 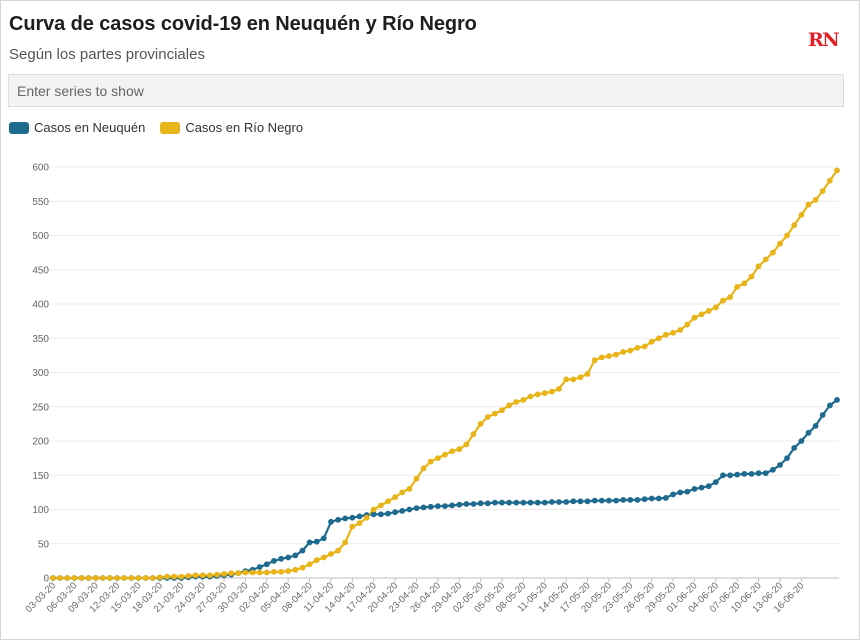 What do you see at coordinates (77, 127) in the screenshot?
I see `legend-item-neuquen: Casos en Neuquén` at bounding box center [77, 127].